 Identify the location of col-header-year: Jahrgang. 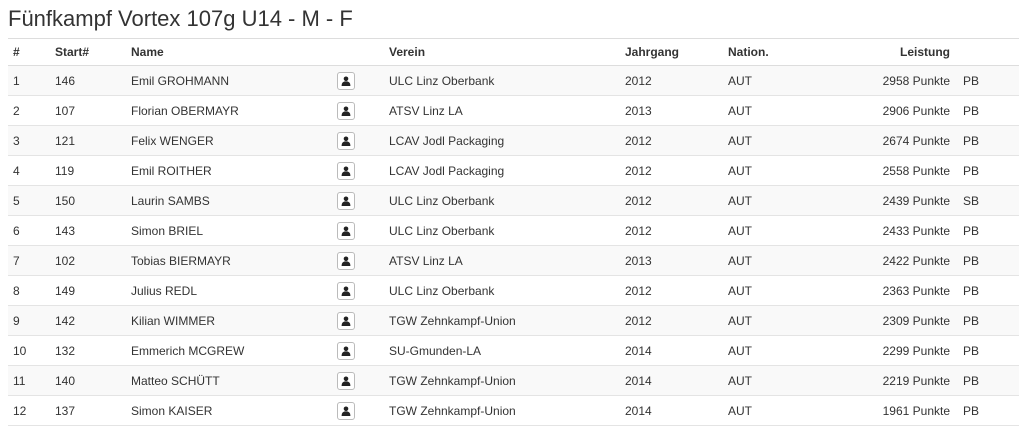
(671, 52).